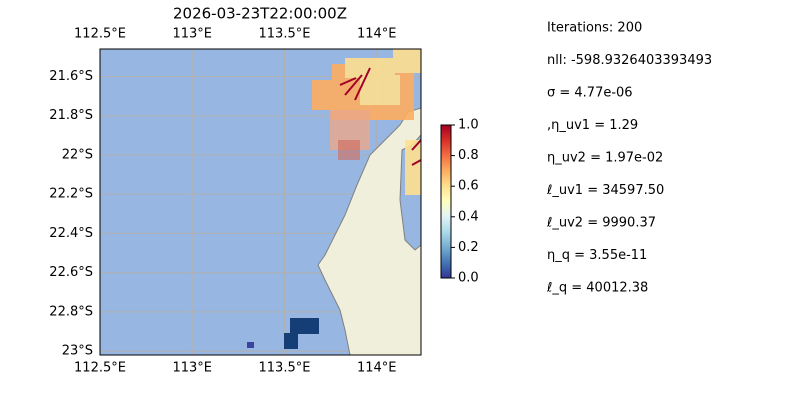 The width and height of the screenshot is (800, 400). What do you see at coordinates (71, 233) in the screenshot?
I see `y-tick-label: 22.4°S` at bounding box center [71, 233].